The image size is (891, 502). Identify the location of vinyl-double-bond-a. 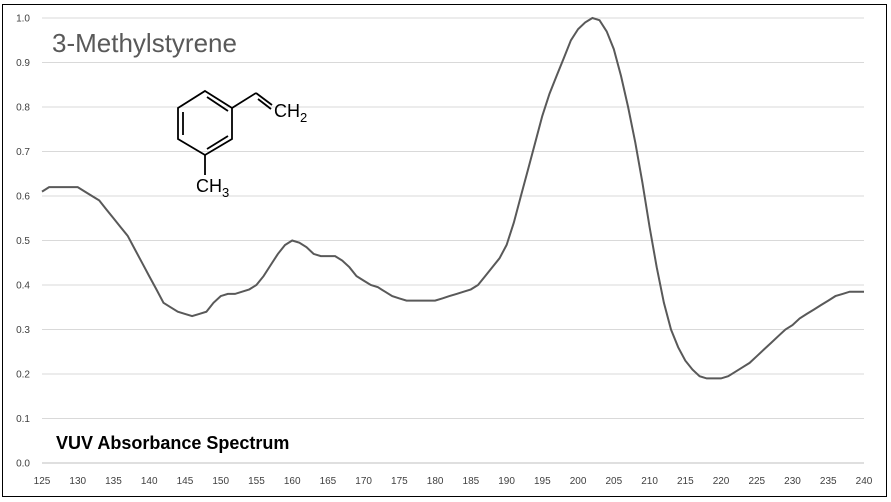
(264, 99).